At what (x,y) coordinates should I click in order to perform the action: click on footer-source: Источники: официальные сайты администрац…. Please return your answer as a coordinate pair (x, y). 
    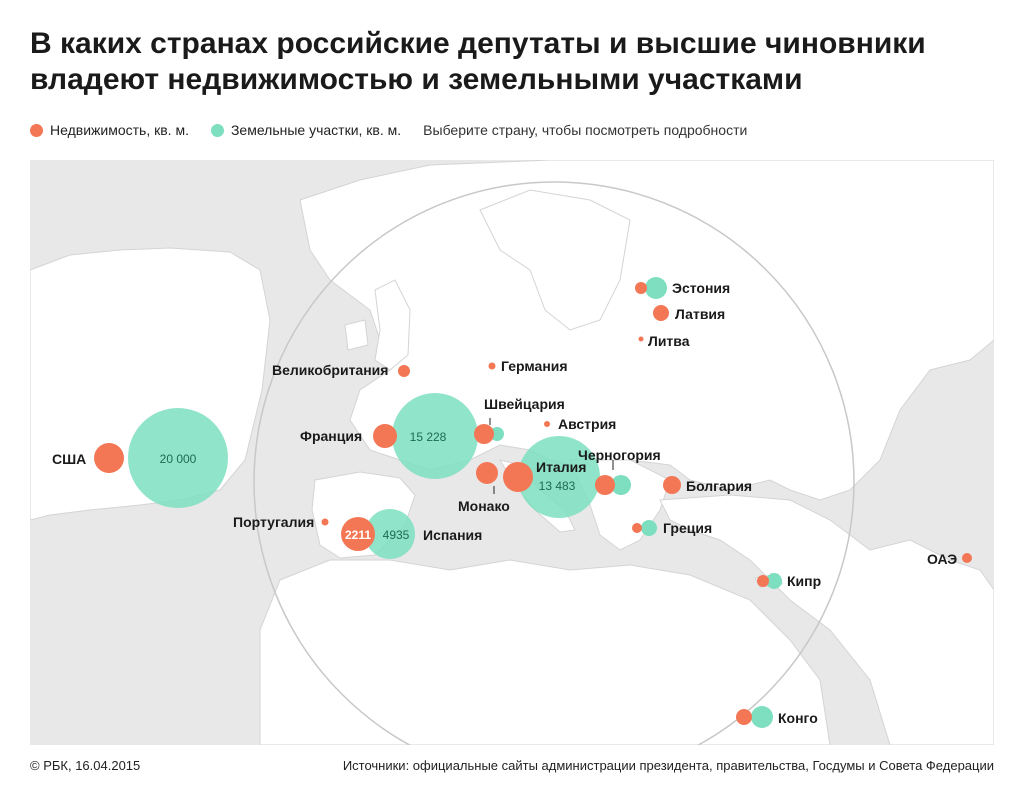
    Looking at the image, I should click on (668, 765).